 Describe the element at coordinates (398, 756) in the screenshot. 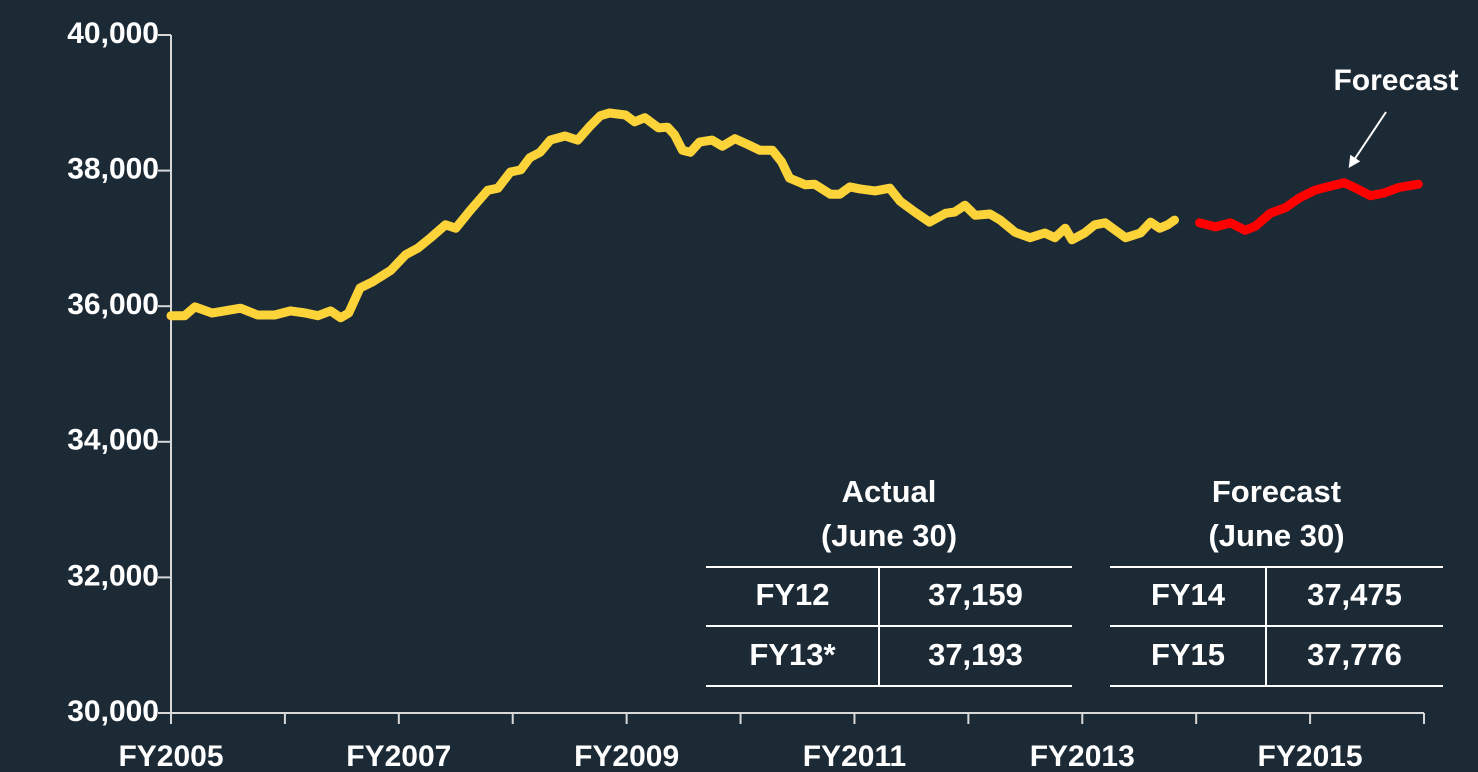

I see `x-tick-label: FY2007` at that location.